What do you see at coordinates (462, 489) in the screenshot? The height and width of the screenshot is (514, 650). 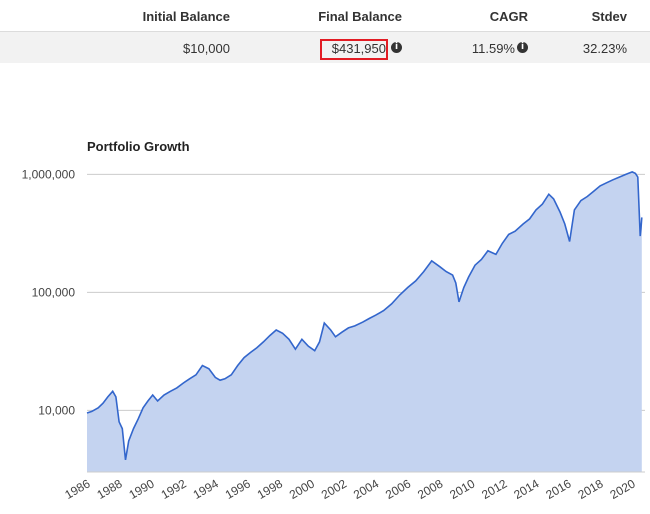 I see `x-tick-label: 2010` at bounding box center [462, 489].